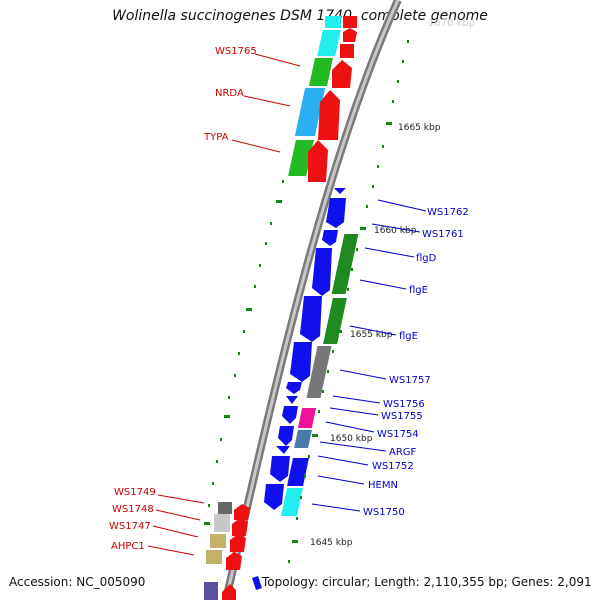 The image size is (600, 600). What do you see at coordinates (130, 526) in the screenshot?
I see `gene-label: WS1747` at bounding box center [130, 526].